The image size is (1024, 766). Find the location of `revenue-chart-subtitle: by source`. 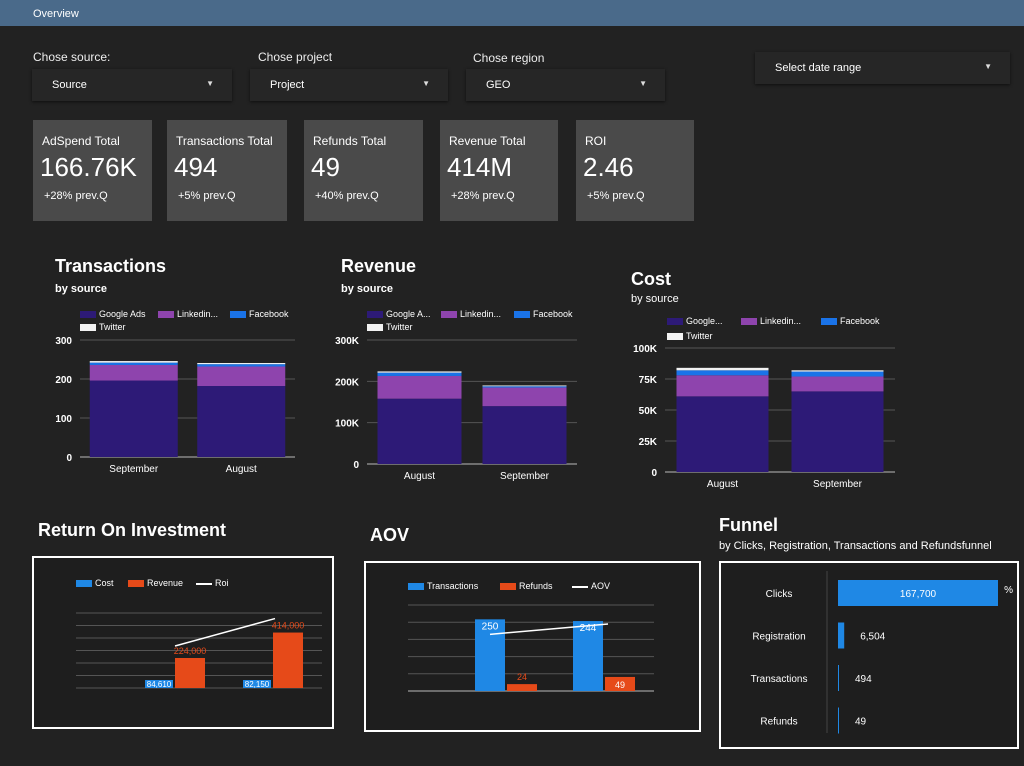

revenue-chart-subtitle: by source is located at coordinates (367, 289).